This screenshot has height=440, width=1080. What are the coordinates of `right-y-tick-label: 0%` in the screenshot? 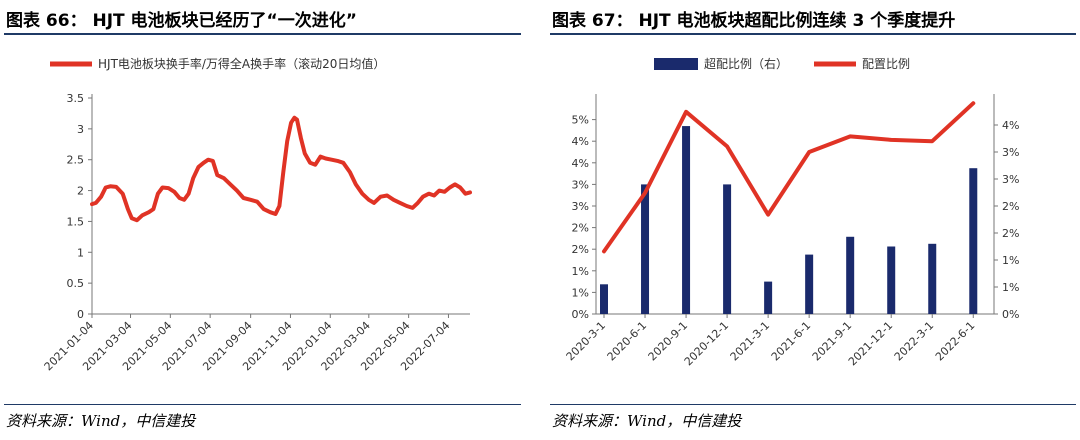 It's located at (1010, 314).